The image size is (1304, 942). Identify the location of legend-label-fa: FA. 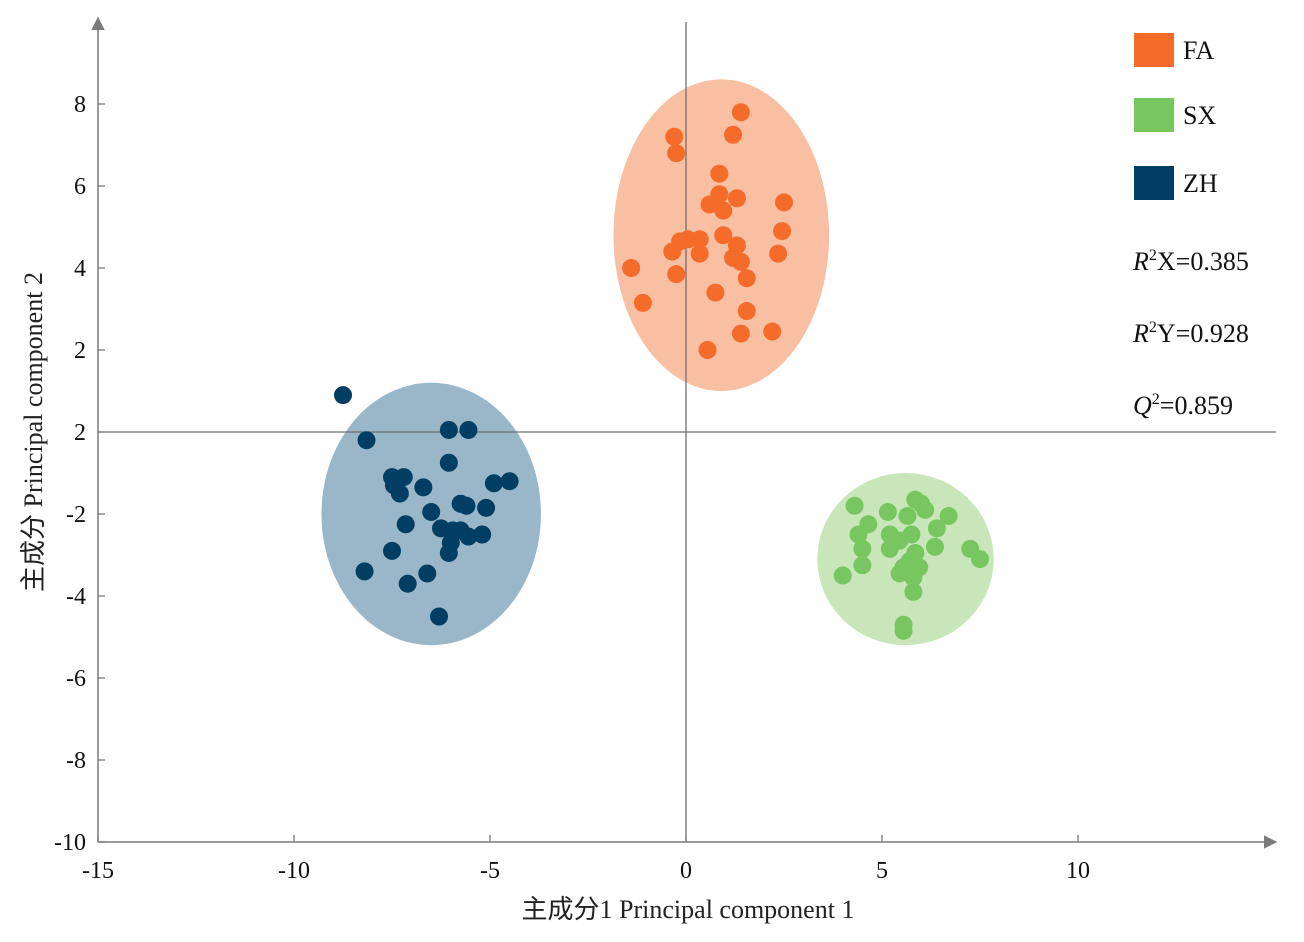
(1199, 50).